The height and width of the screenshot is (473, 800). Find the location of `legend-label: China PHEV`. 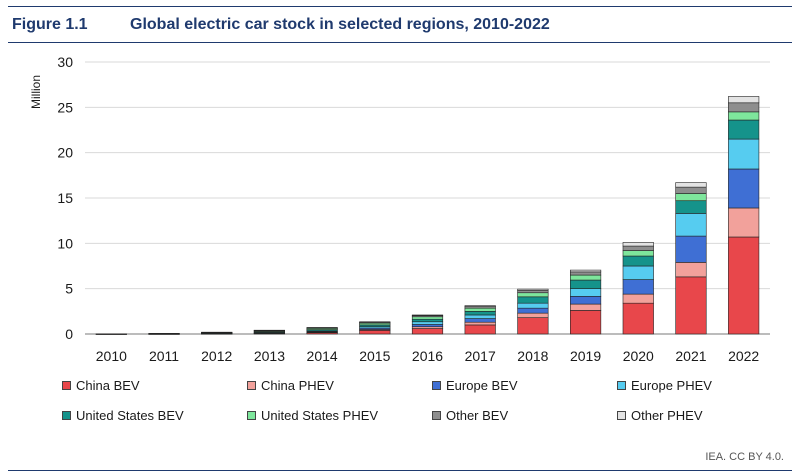

legend-label: China PHEV is located at coordinates (297, 385).